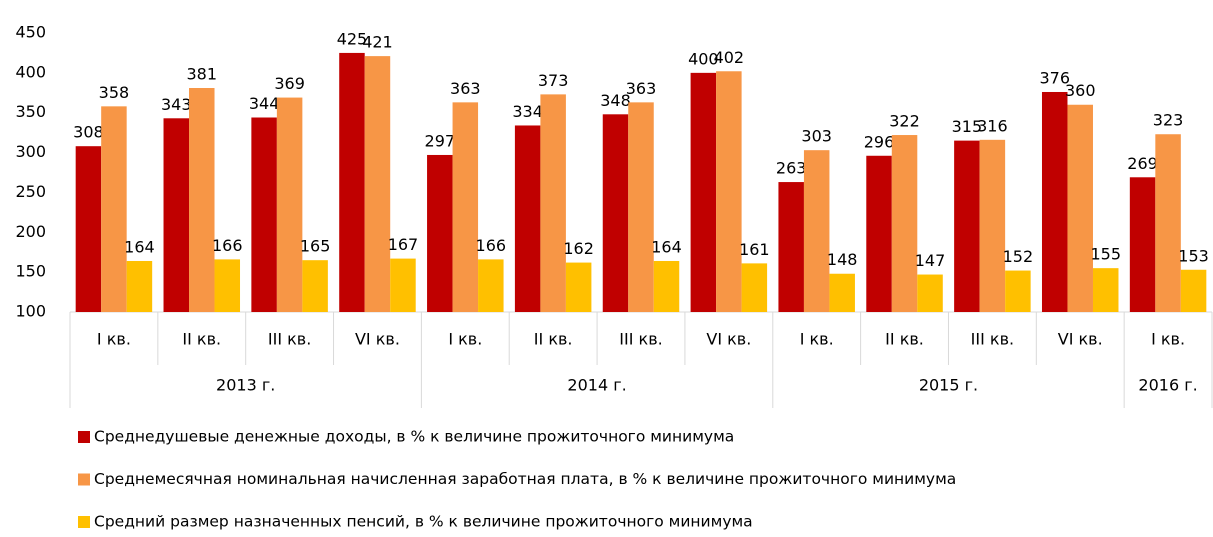 This screenshot has width=1213, height=537. What do you see at coordinates (729, 57) in the screenshot?
I see `data-label: 402` at bounding box center [729, 57].